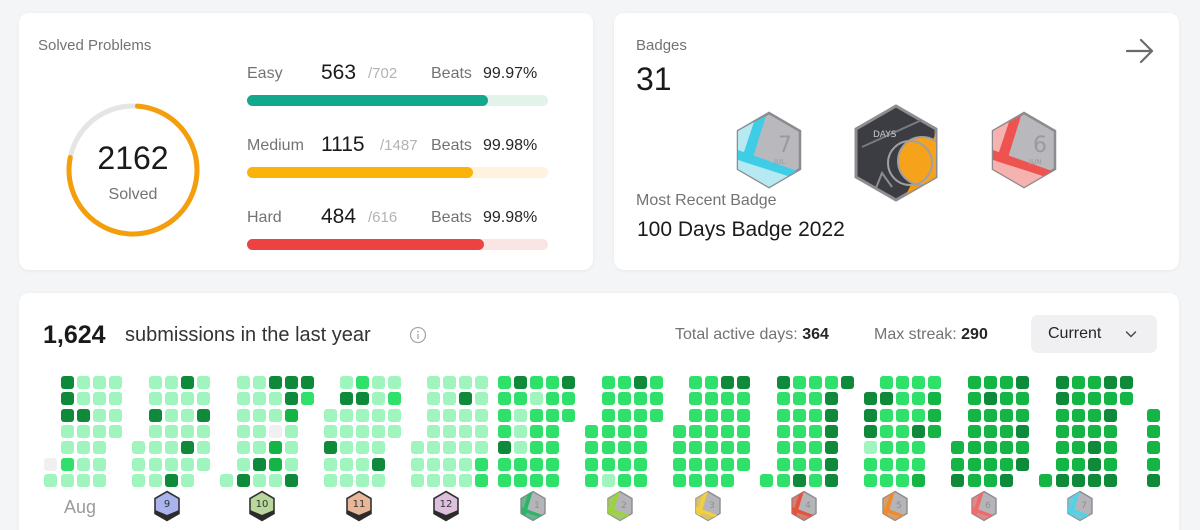 Image resolution: width=1200 pixels, height=530 pixels. What do you see at coordinates (984, 506) in the screenshot?
I see `monthly-badge-icon: 6` at bounding box center [984, 506].